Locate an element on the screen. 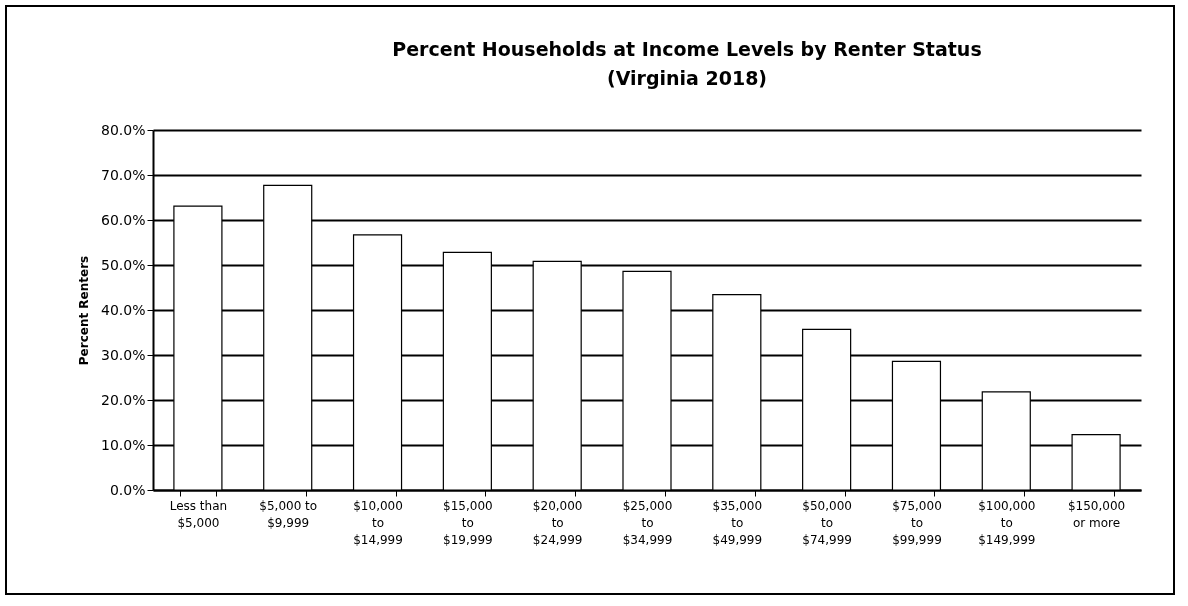  y-tick-label: 10.0% is located at coordinates (123, 444).